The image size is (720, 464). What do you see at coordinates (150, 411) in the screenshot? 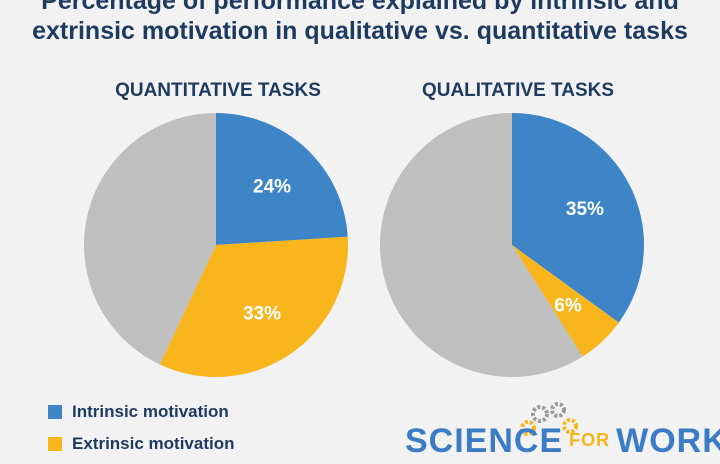
I see `legend-label-intrinsic: Intrinsic motivation` at bounding box center [150, 411].